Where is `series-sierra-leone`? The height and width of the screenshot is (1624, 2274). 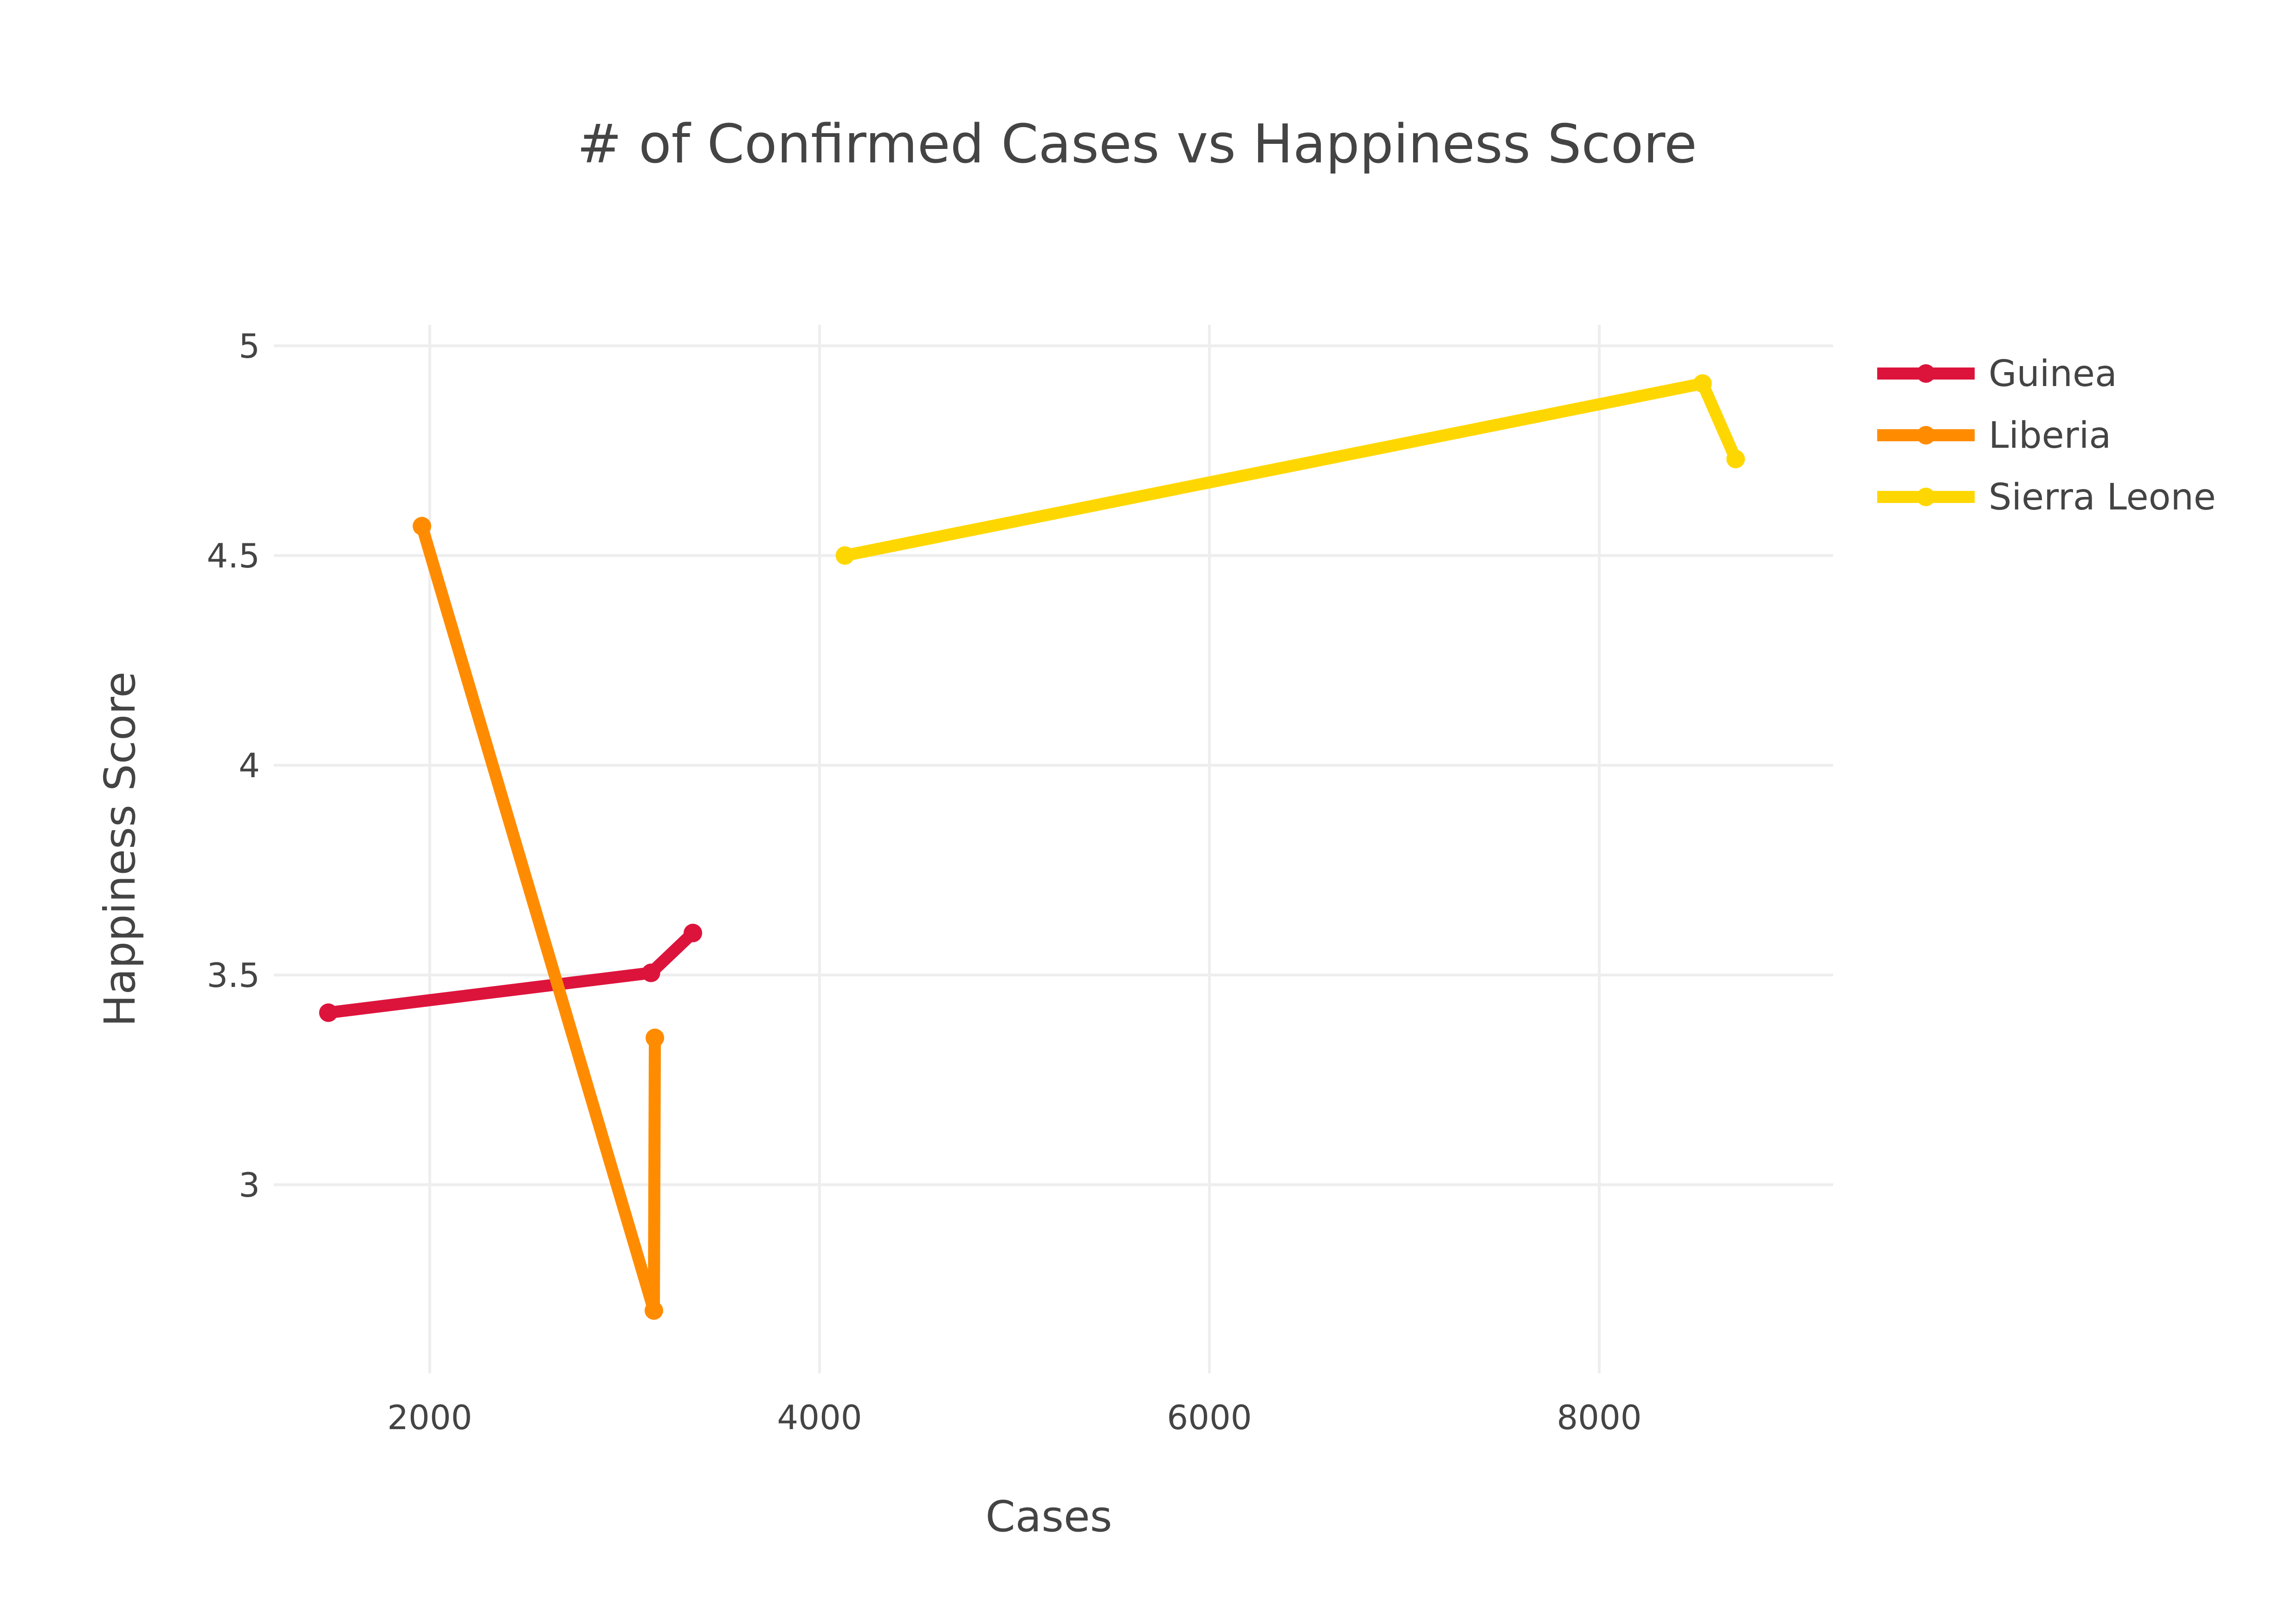 series-sierra-leone is located at coordinates (1290, 470).